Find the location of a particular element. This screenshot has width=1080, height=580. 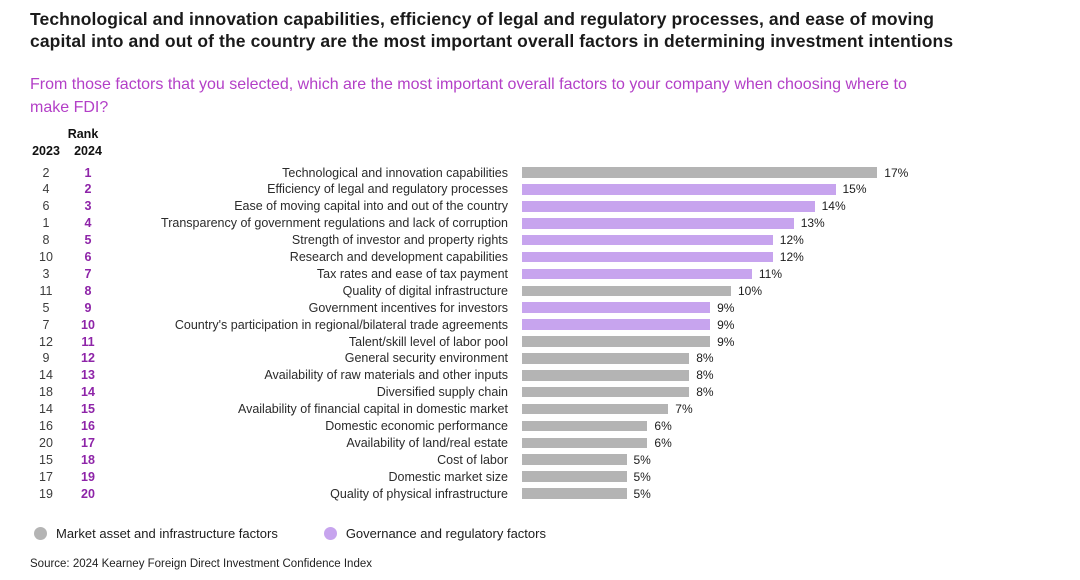

value-label: 10% is located at coordinates (750, 290).